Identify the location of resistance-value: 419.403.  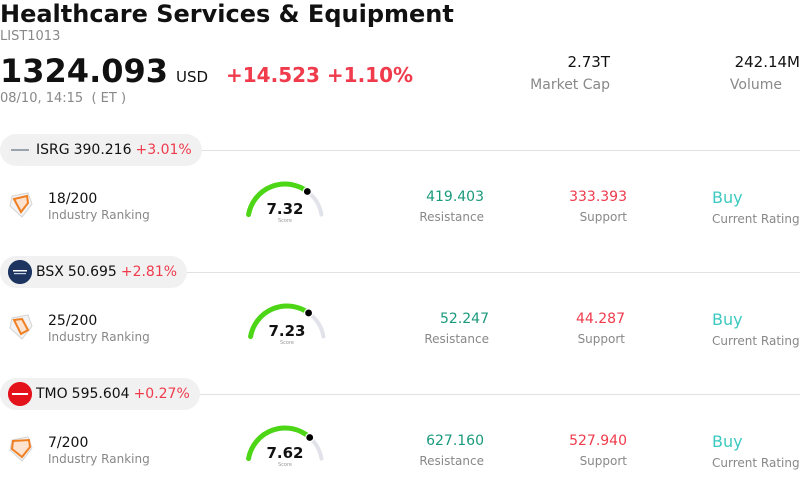
(455, 197).